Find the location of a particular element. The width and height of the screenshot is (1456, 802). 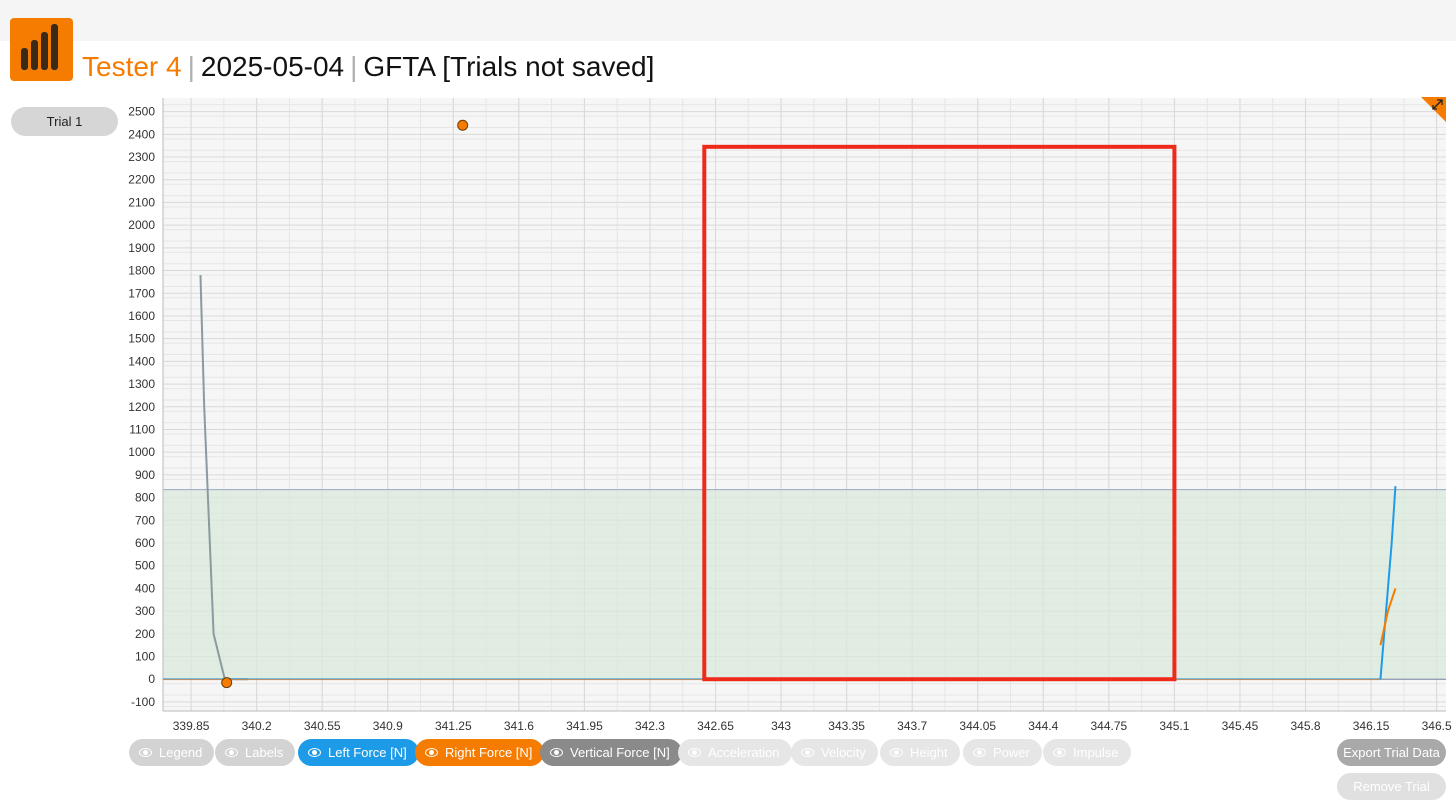

toggle-legend: Legend is located at coordinates (172, 752).